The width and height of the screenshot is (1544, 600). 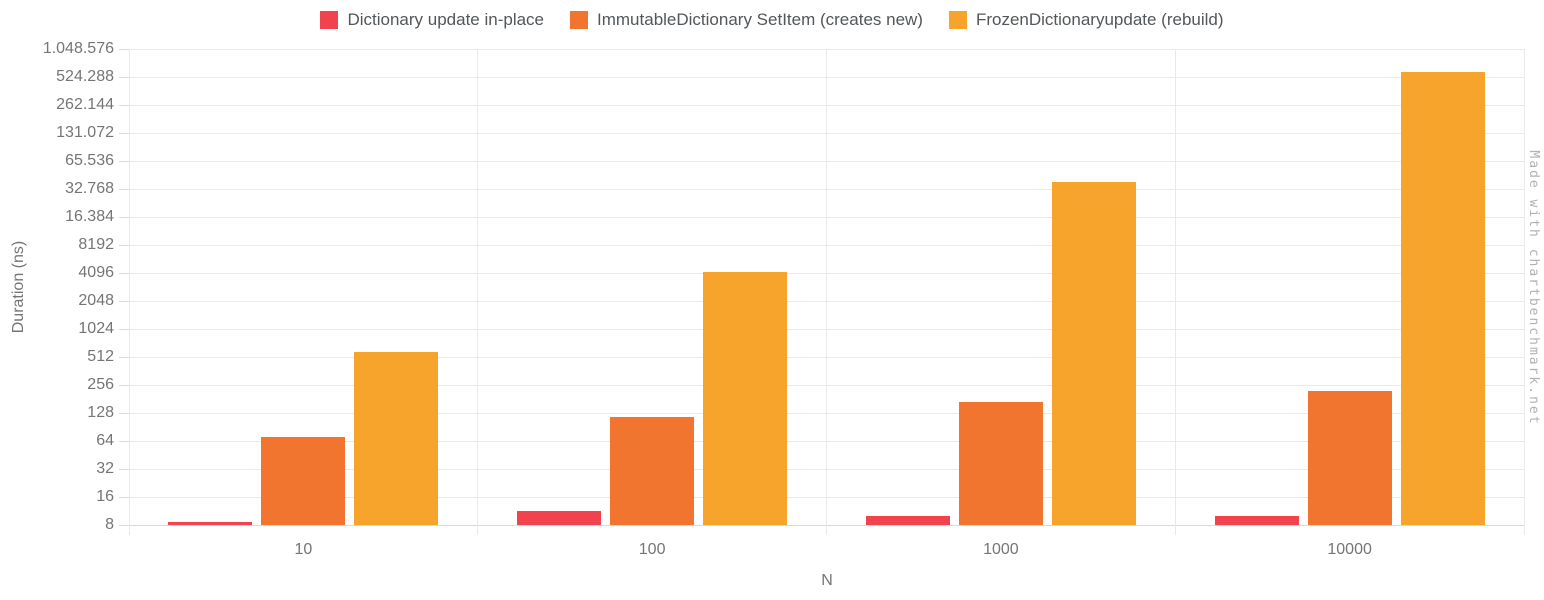 I want to click on x-tick-label: 100, so click(x=652, y=549).